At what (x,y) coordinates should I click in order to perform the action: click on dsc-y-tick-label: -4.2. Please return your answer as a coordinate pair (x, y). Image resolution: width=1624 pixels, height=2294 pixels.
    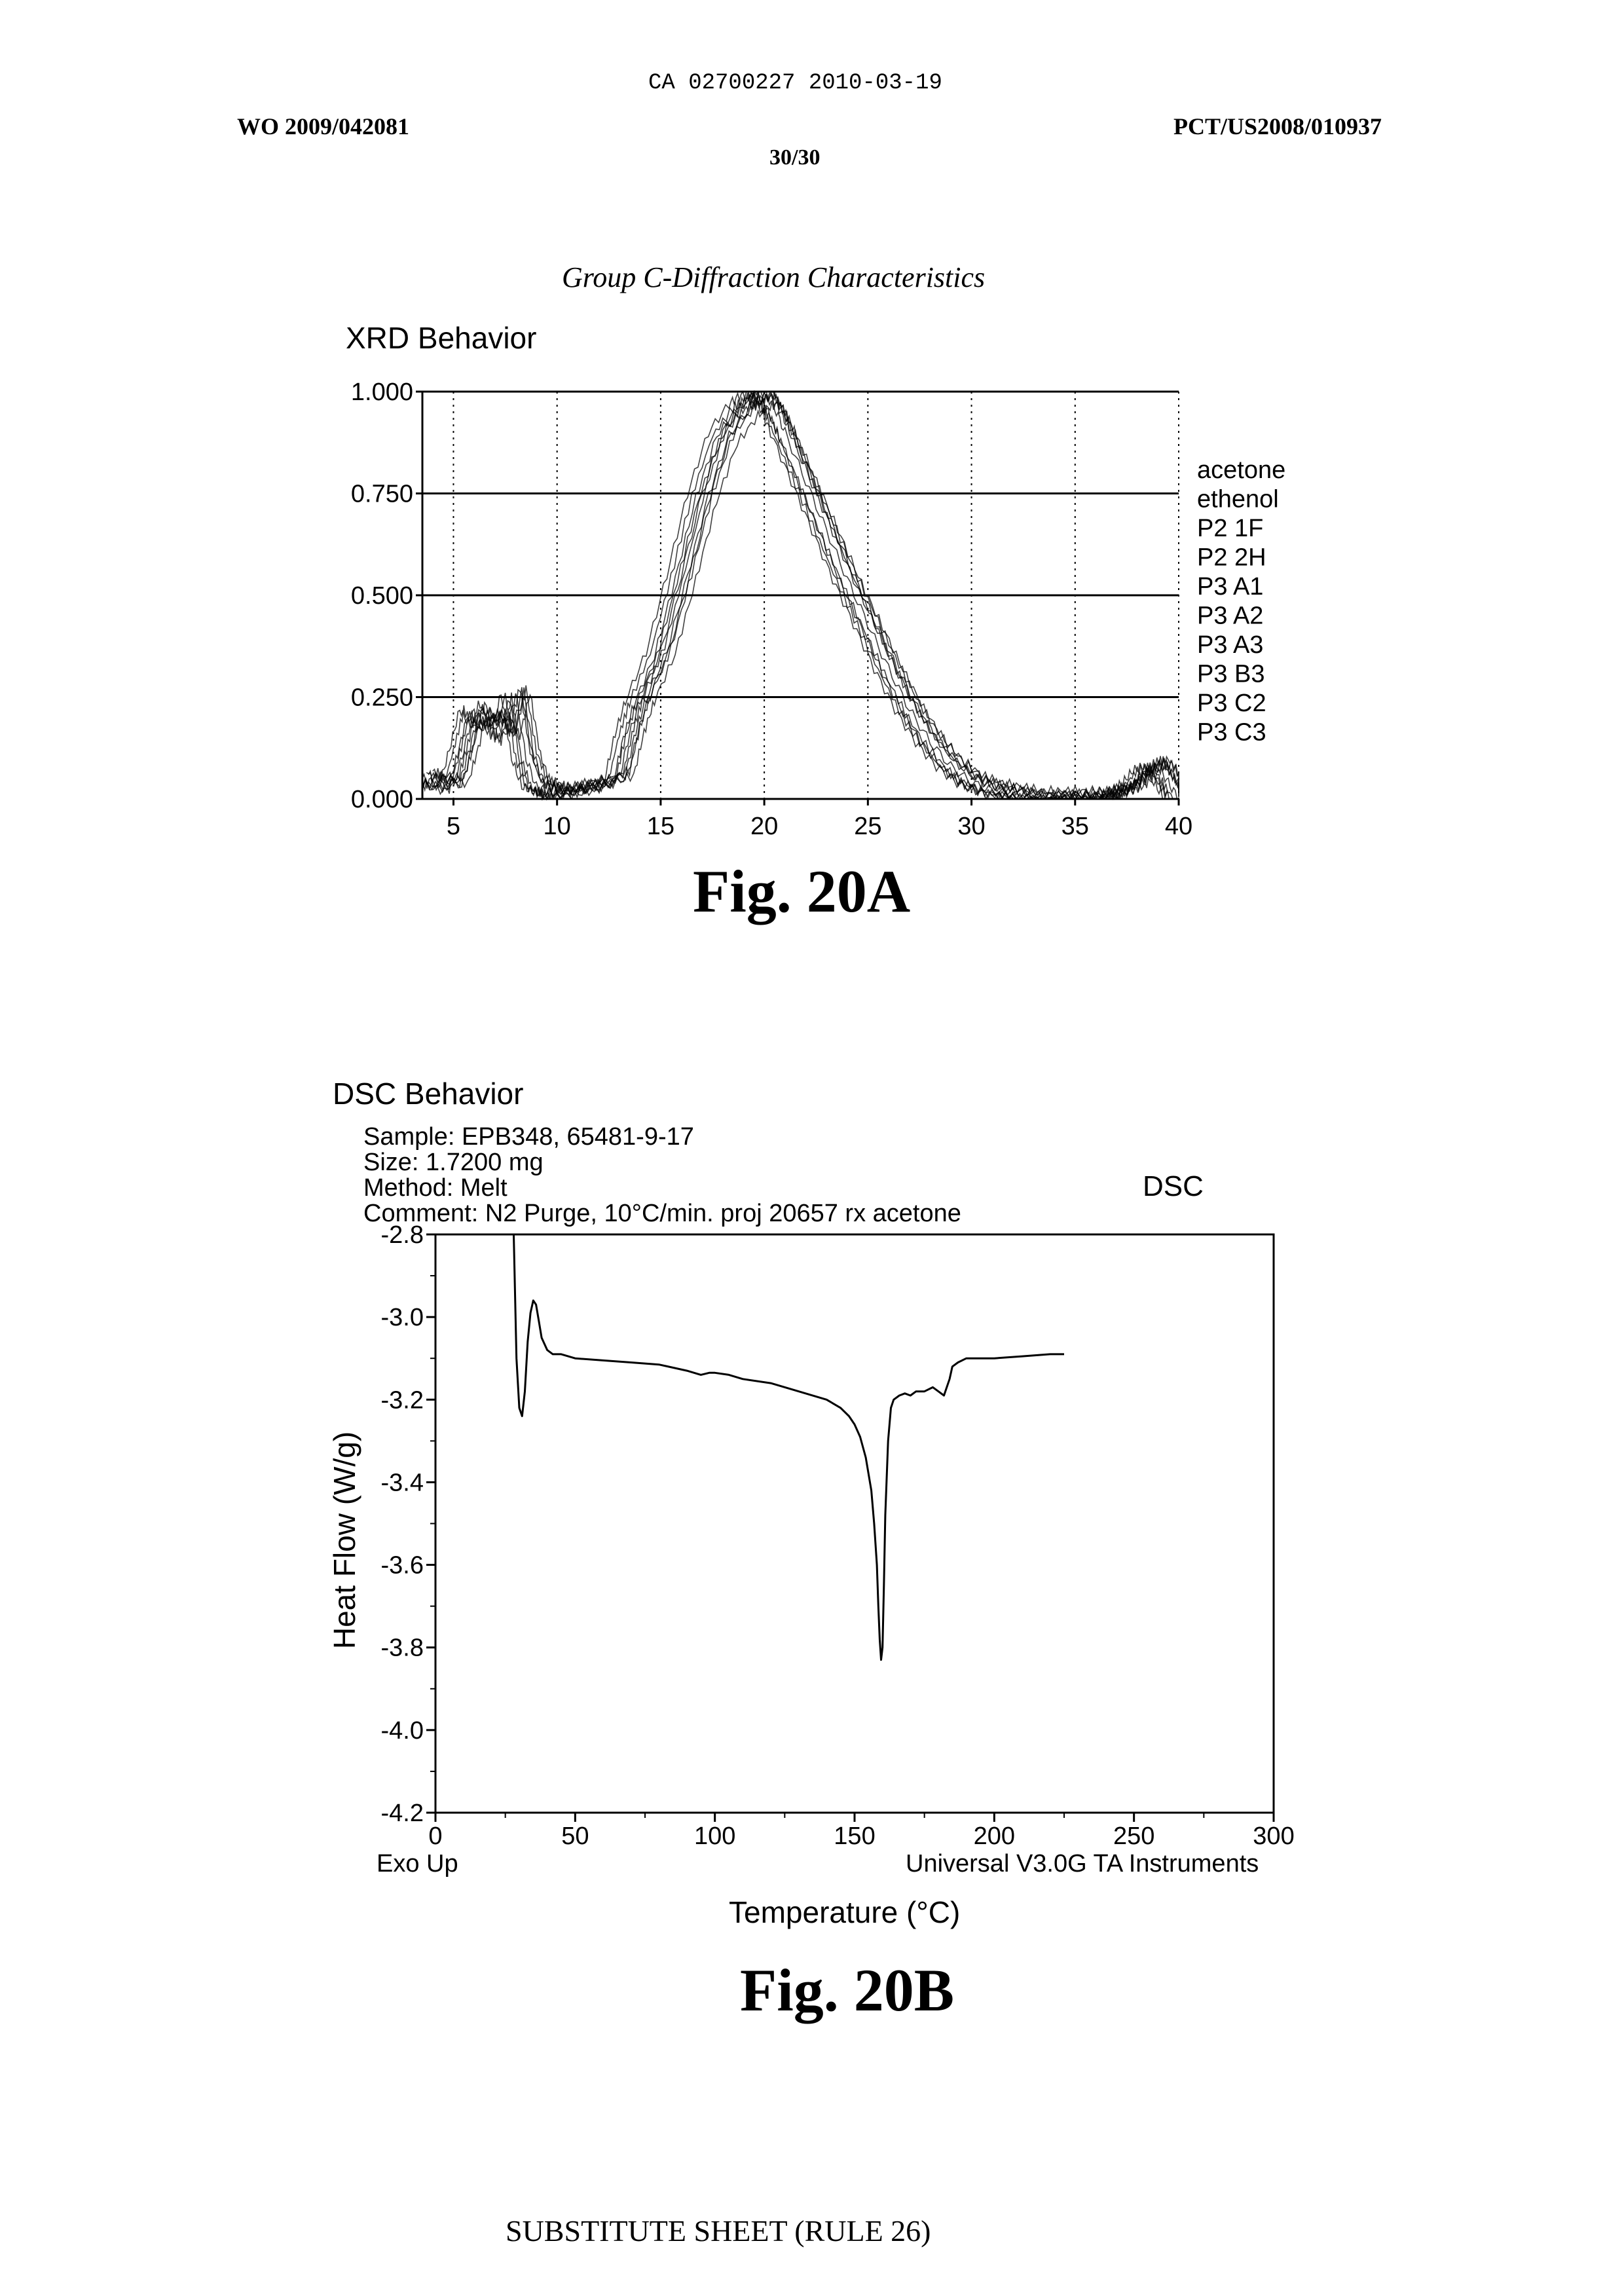
    Looking at the image, I should click on (402, 1813).